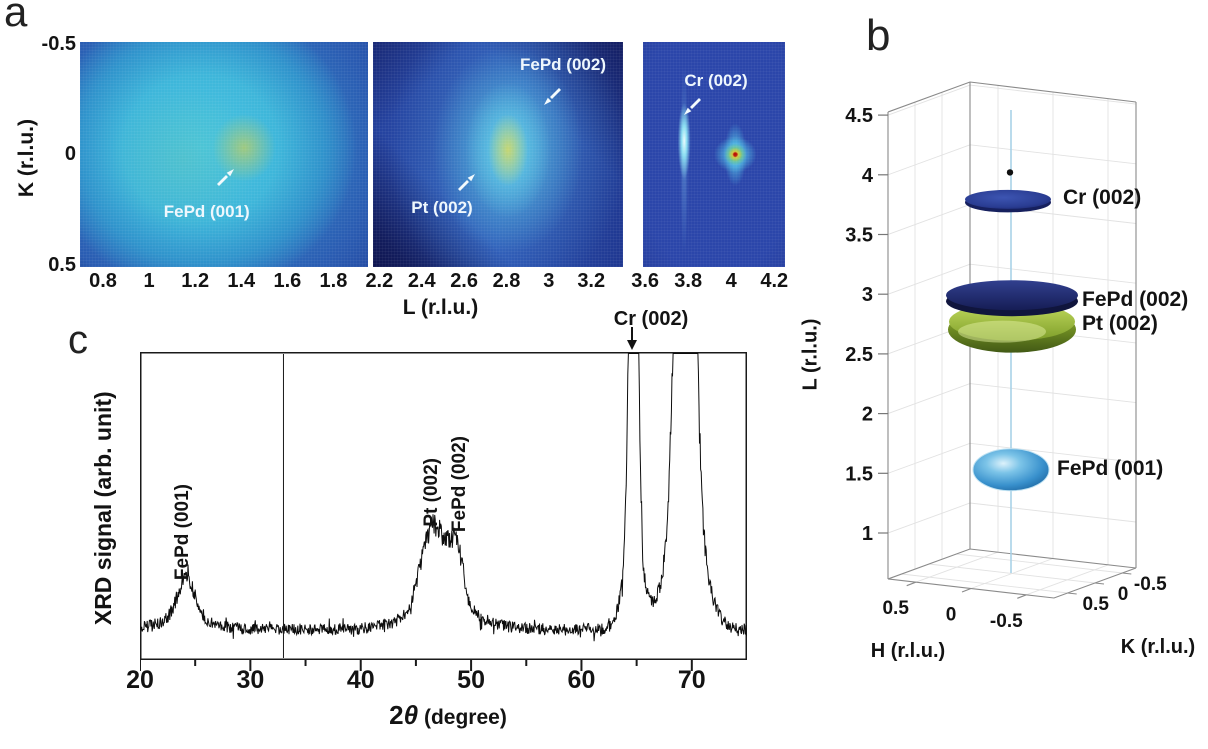  What do you see at coordinates (379, 281) in the screenshot?
I see `x-tick-label: 2.2` at bounding box center [379, 281].